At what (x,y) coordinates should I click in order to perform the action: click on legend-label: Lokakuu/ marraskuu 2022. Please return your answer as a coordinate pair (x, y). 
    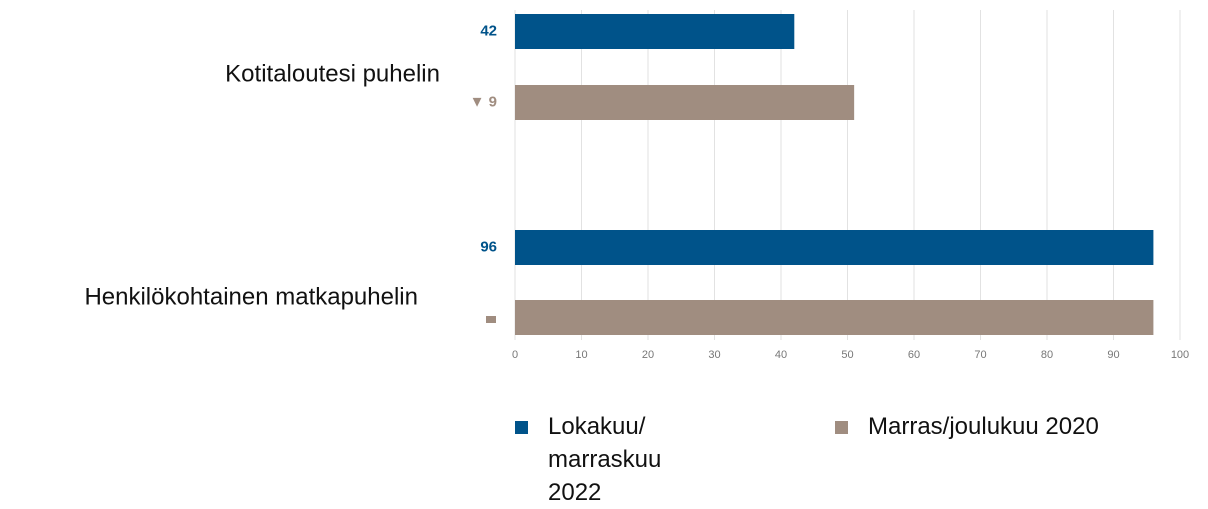
    Looking at the image, I should click on (605, 459).